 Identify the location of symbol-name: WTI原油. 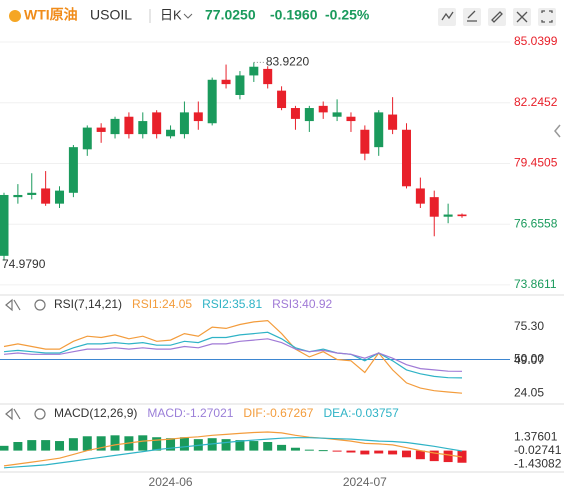
(51, 15).